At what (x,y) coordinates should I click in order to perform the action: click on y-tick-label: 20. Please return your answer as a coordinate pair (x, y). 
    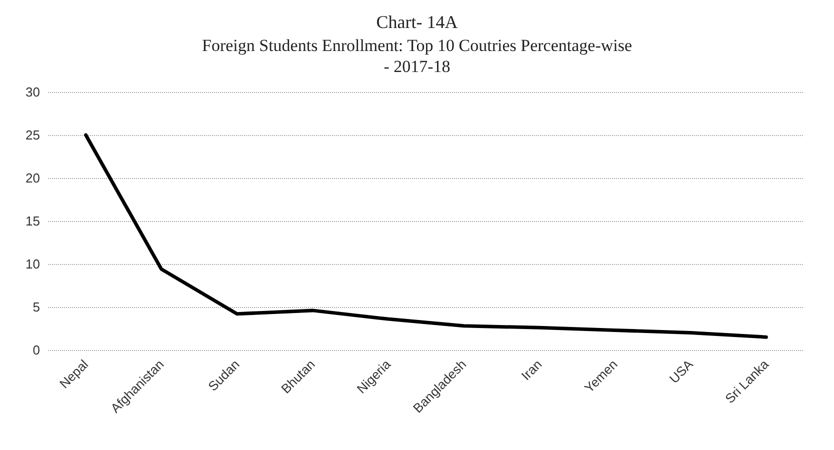
    Looking at the image, I should click on (33, 178).